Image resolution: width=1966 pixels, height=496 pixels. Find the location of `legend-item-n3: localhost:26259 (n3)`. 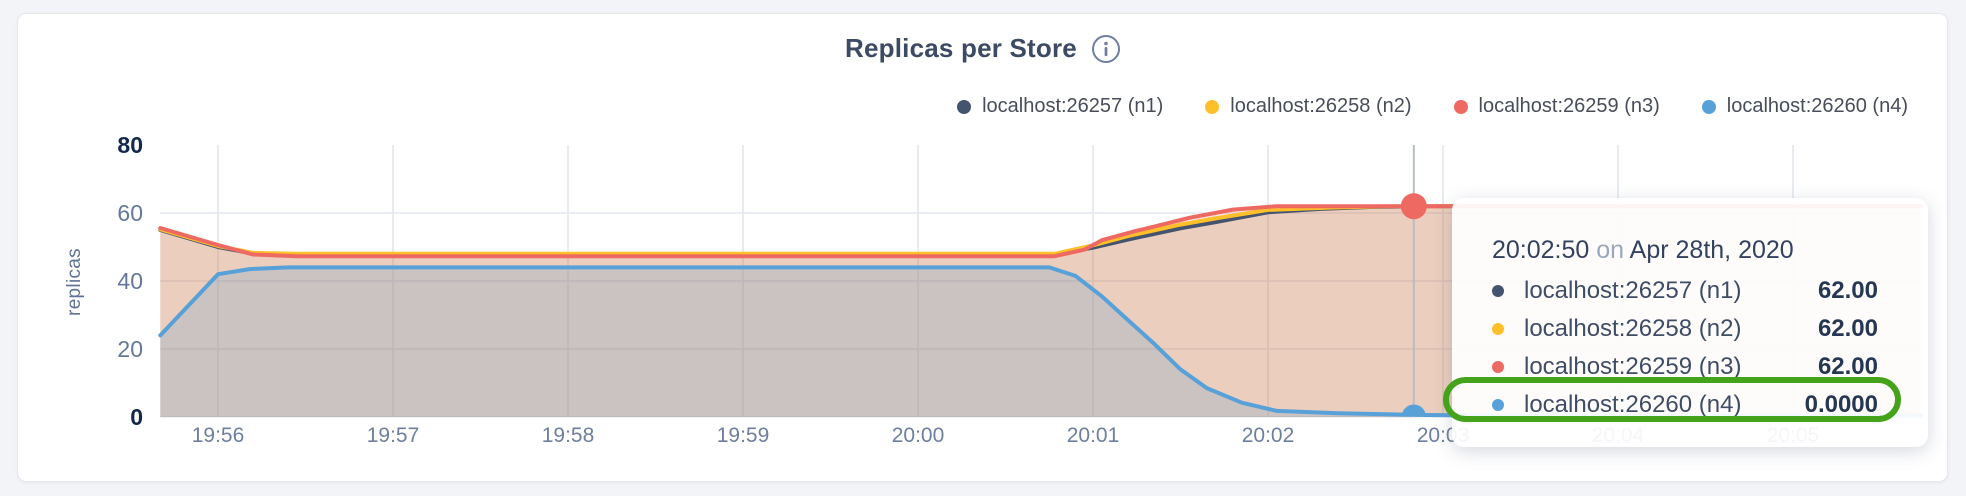

legend-item-n3: localhost:26259 (n3) is located at coordinates (1556, 106).